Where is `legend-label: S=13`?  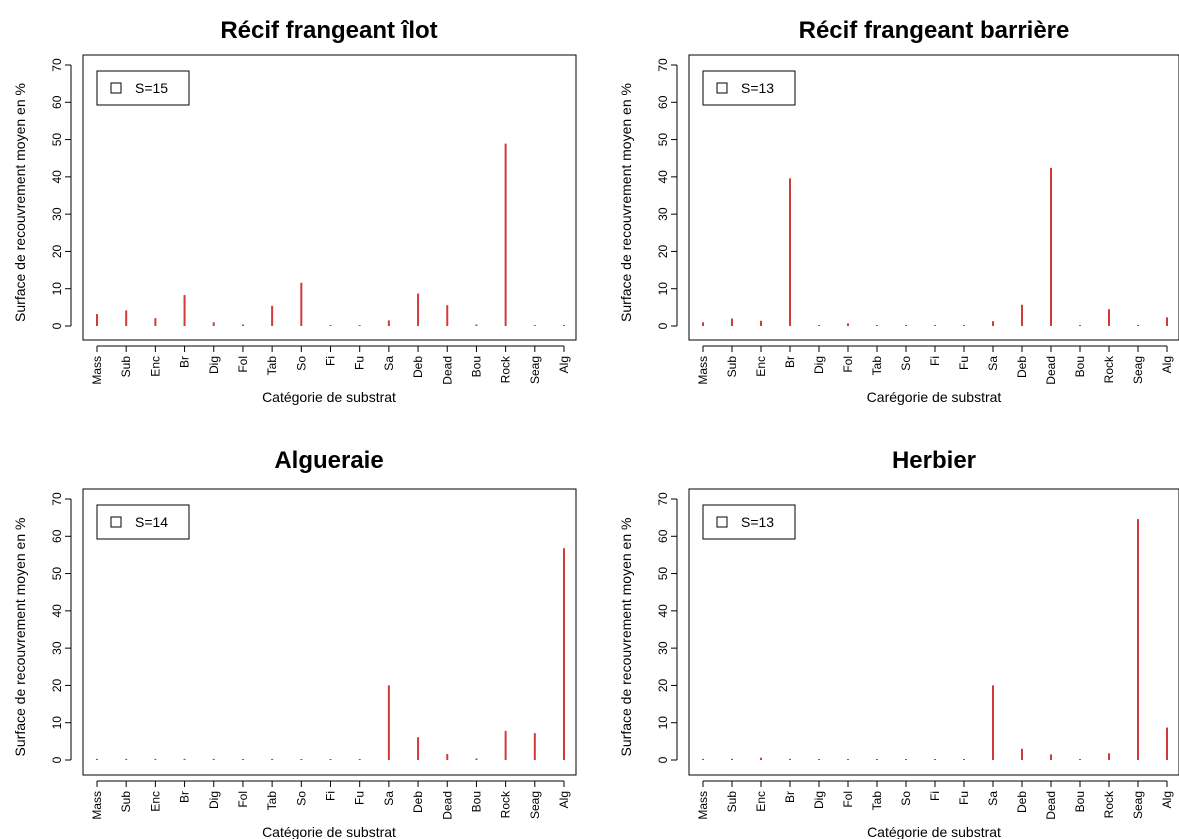 legend-label: S=13 is located at coordinates (757, 522).